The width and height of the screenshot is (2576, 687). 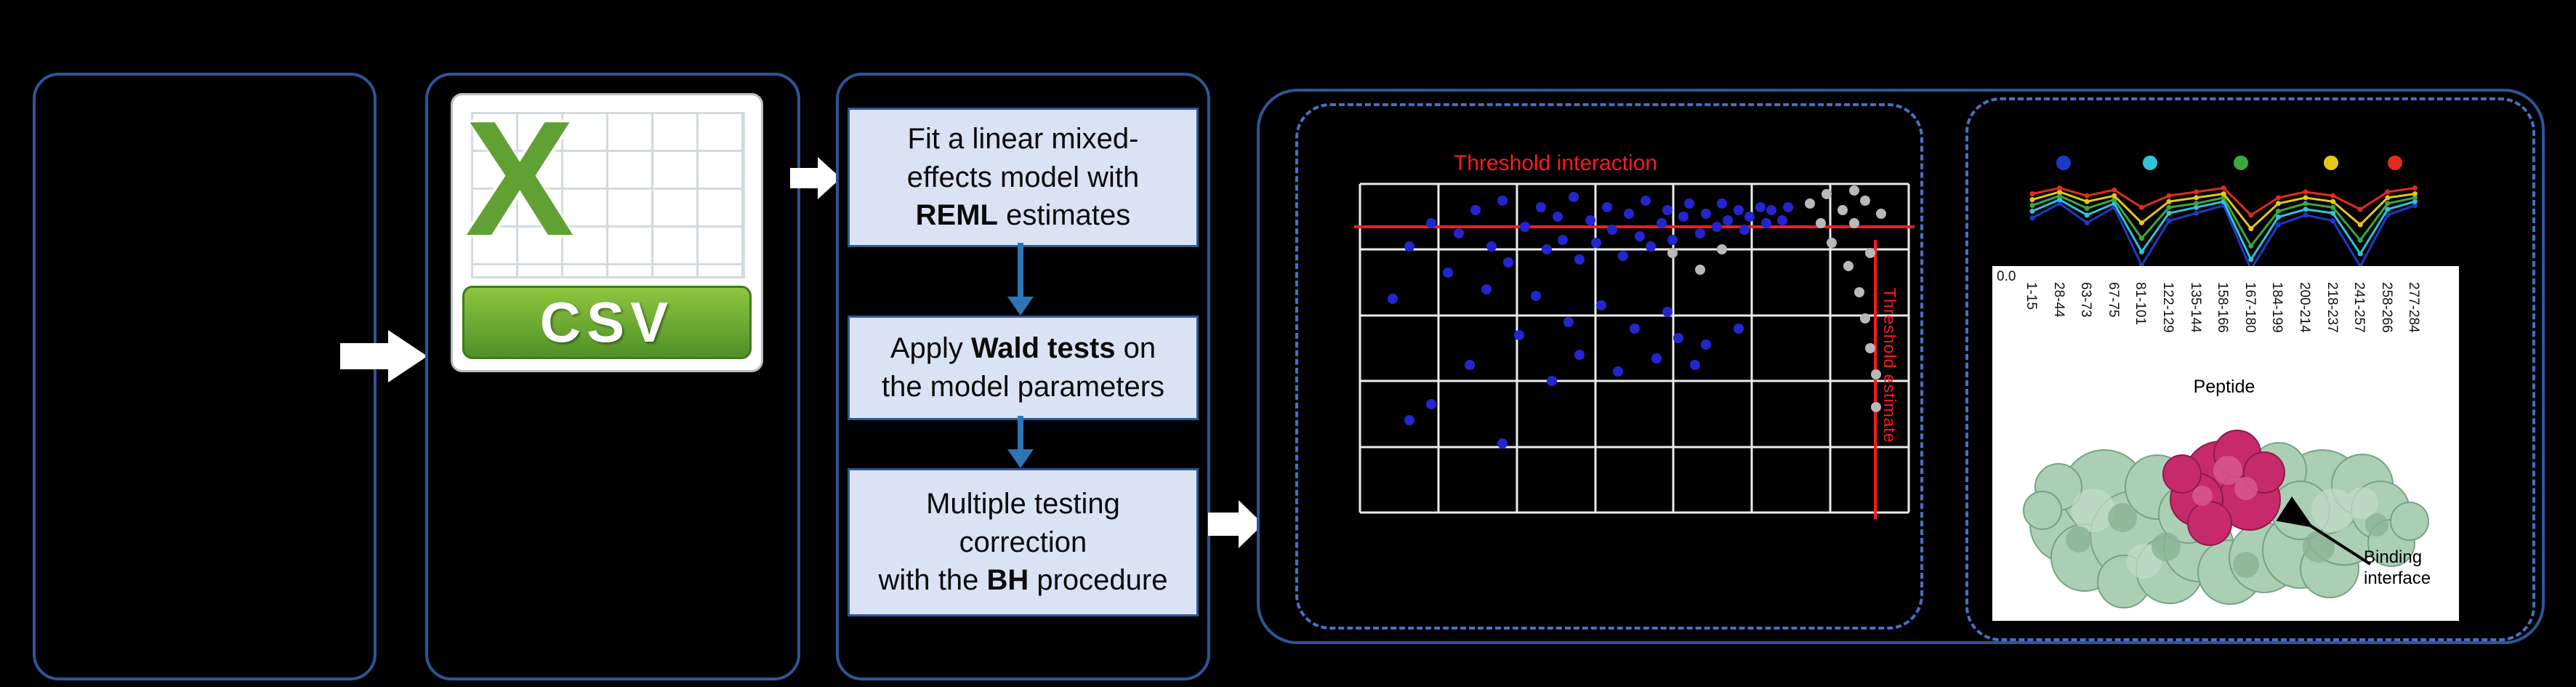 What do you see at coordinates (2250, 307) in the screenshot?
I see `peptide-tick-label: 167-180` at bounding box center [2250, 307].